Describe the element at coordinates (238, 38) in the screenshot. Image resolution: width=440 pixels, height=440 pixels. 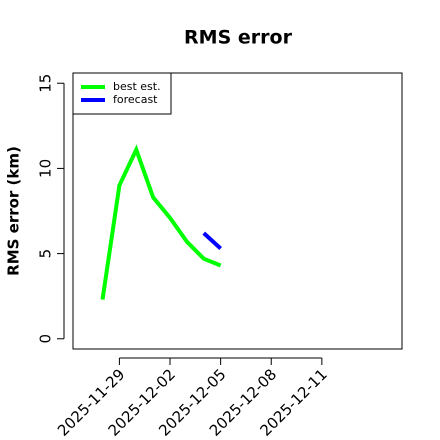
I see `chart-title: RMS error` at that location.